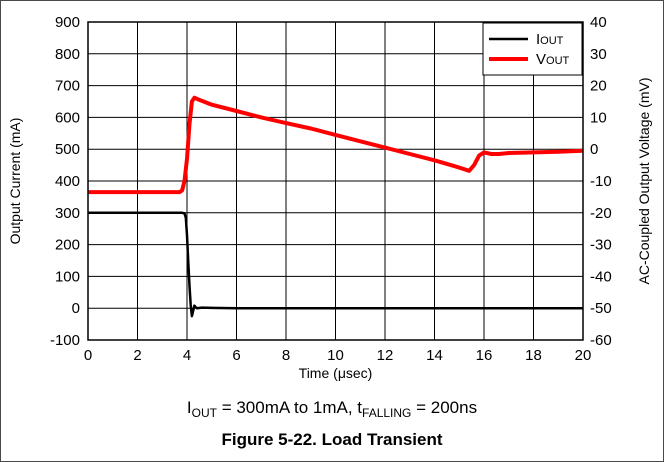  What do you see at coordinates (335, 355) in the screenshot?
I see `x-tick-label: 10` at bounding box center [335, 355].